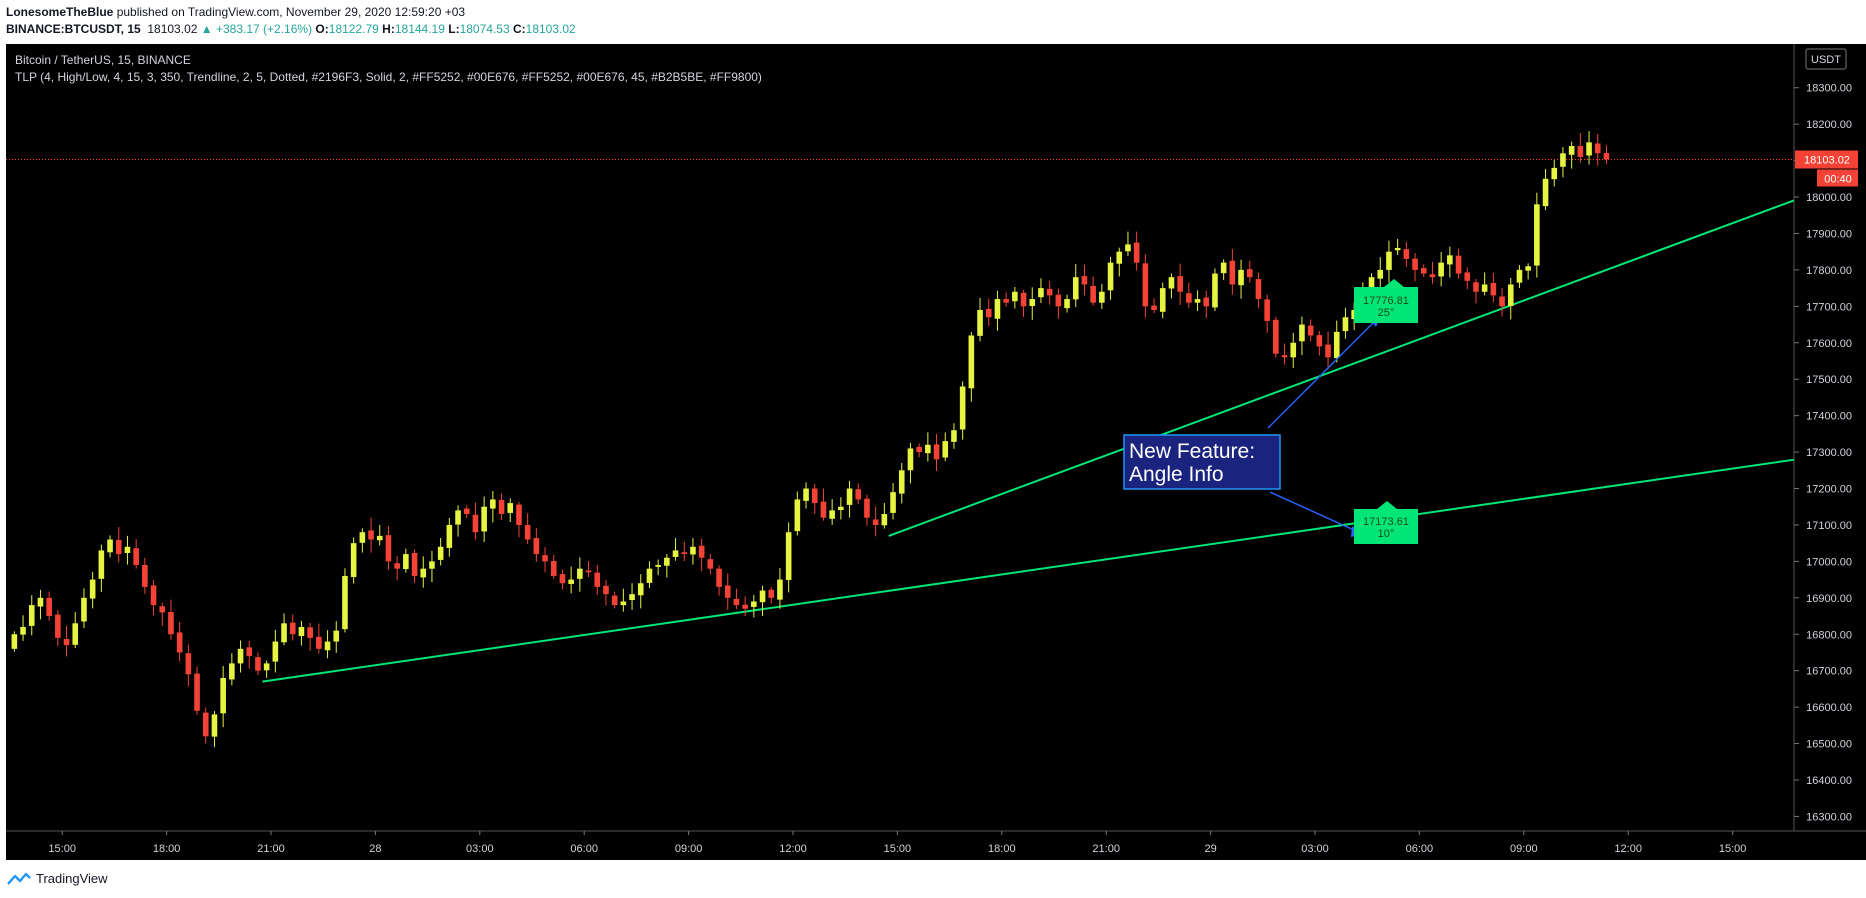 The width and height of the screenshot is (1866, 898). Describe the element at coordinates (1829, 380) in the screenshot. I see `y-tick-label: 17500.00` at that location.